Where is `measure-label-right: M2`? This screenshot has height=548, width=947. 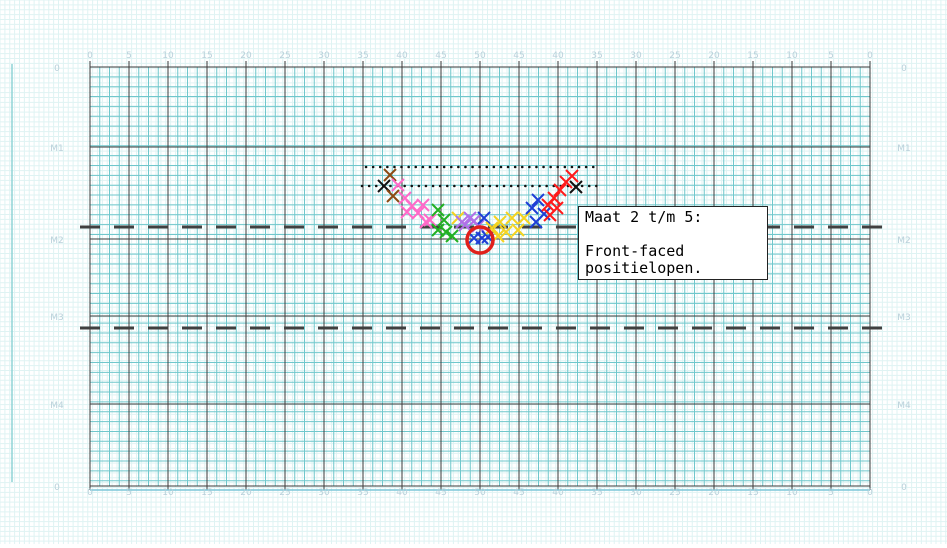
measure-label-right: M2 is located at coordinates (904, 241).